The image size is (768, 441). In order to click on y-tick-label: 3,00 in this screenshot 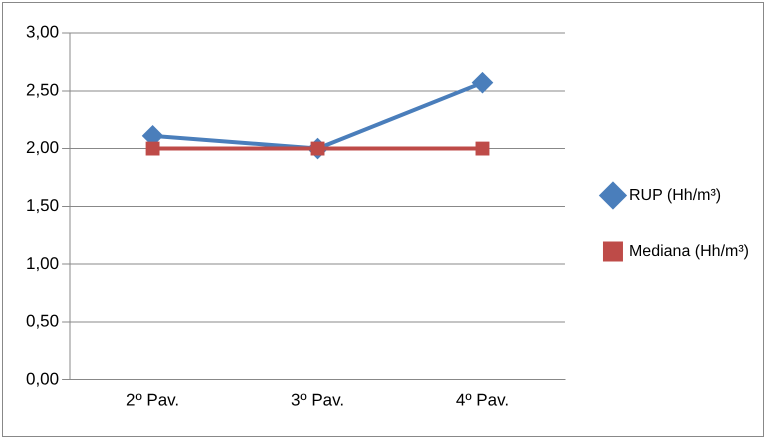, I will do `click(43, 32)`.